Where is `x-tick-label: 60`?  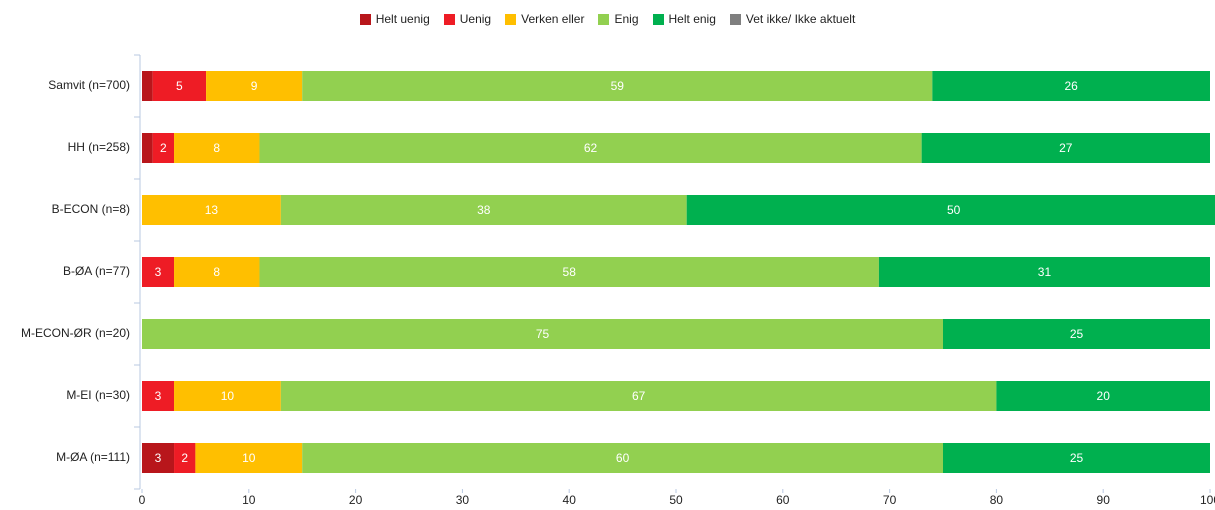
x-tick-label: 60 is located at coordinates (783, 500).